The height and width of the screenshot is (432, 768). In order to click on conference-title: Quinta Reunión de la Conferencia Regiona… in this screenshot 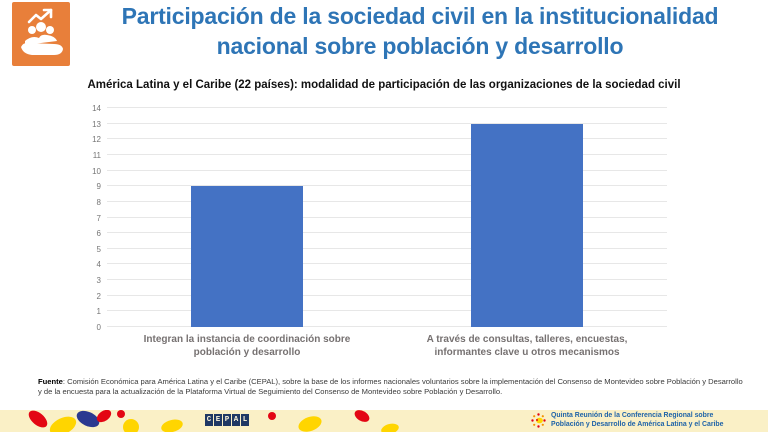, I will do `click(637, 420)`.